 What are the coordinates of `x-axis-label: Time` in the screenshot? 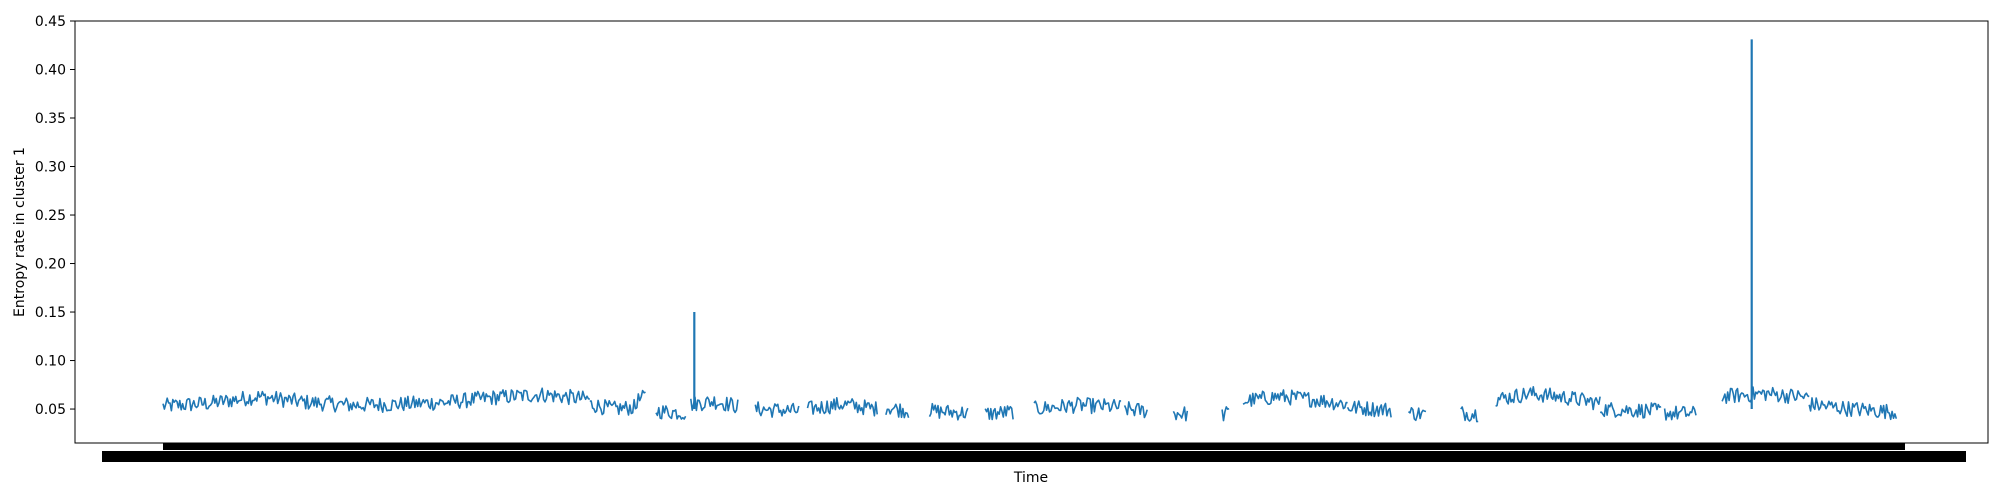 It's located at (1030, 478).